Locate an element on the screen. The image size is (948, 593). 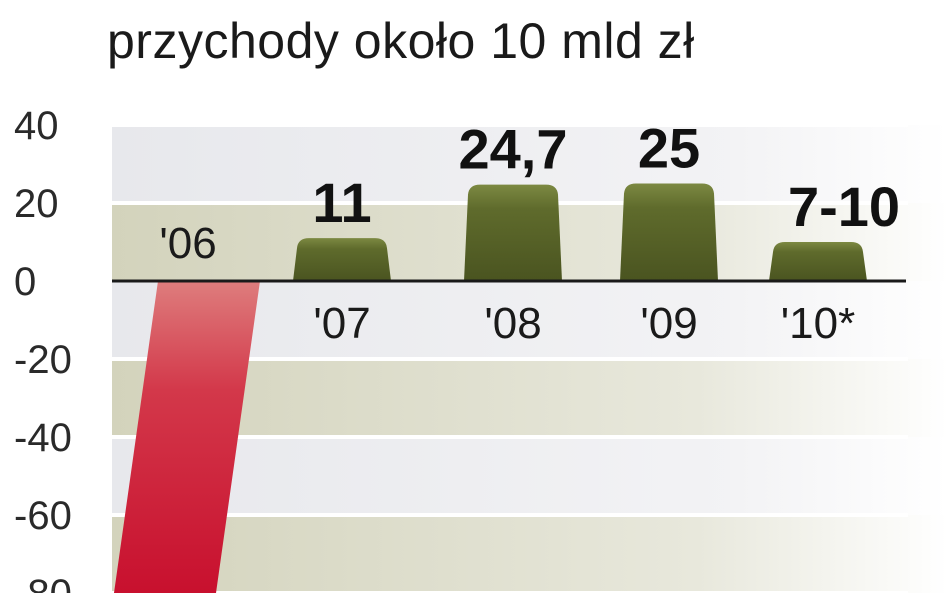
y-tick-label: 0 is located at coordinates (25, 282).